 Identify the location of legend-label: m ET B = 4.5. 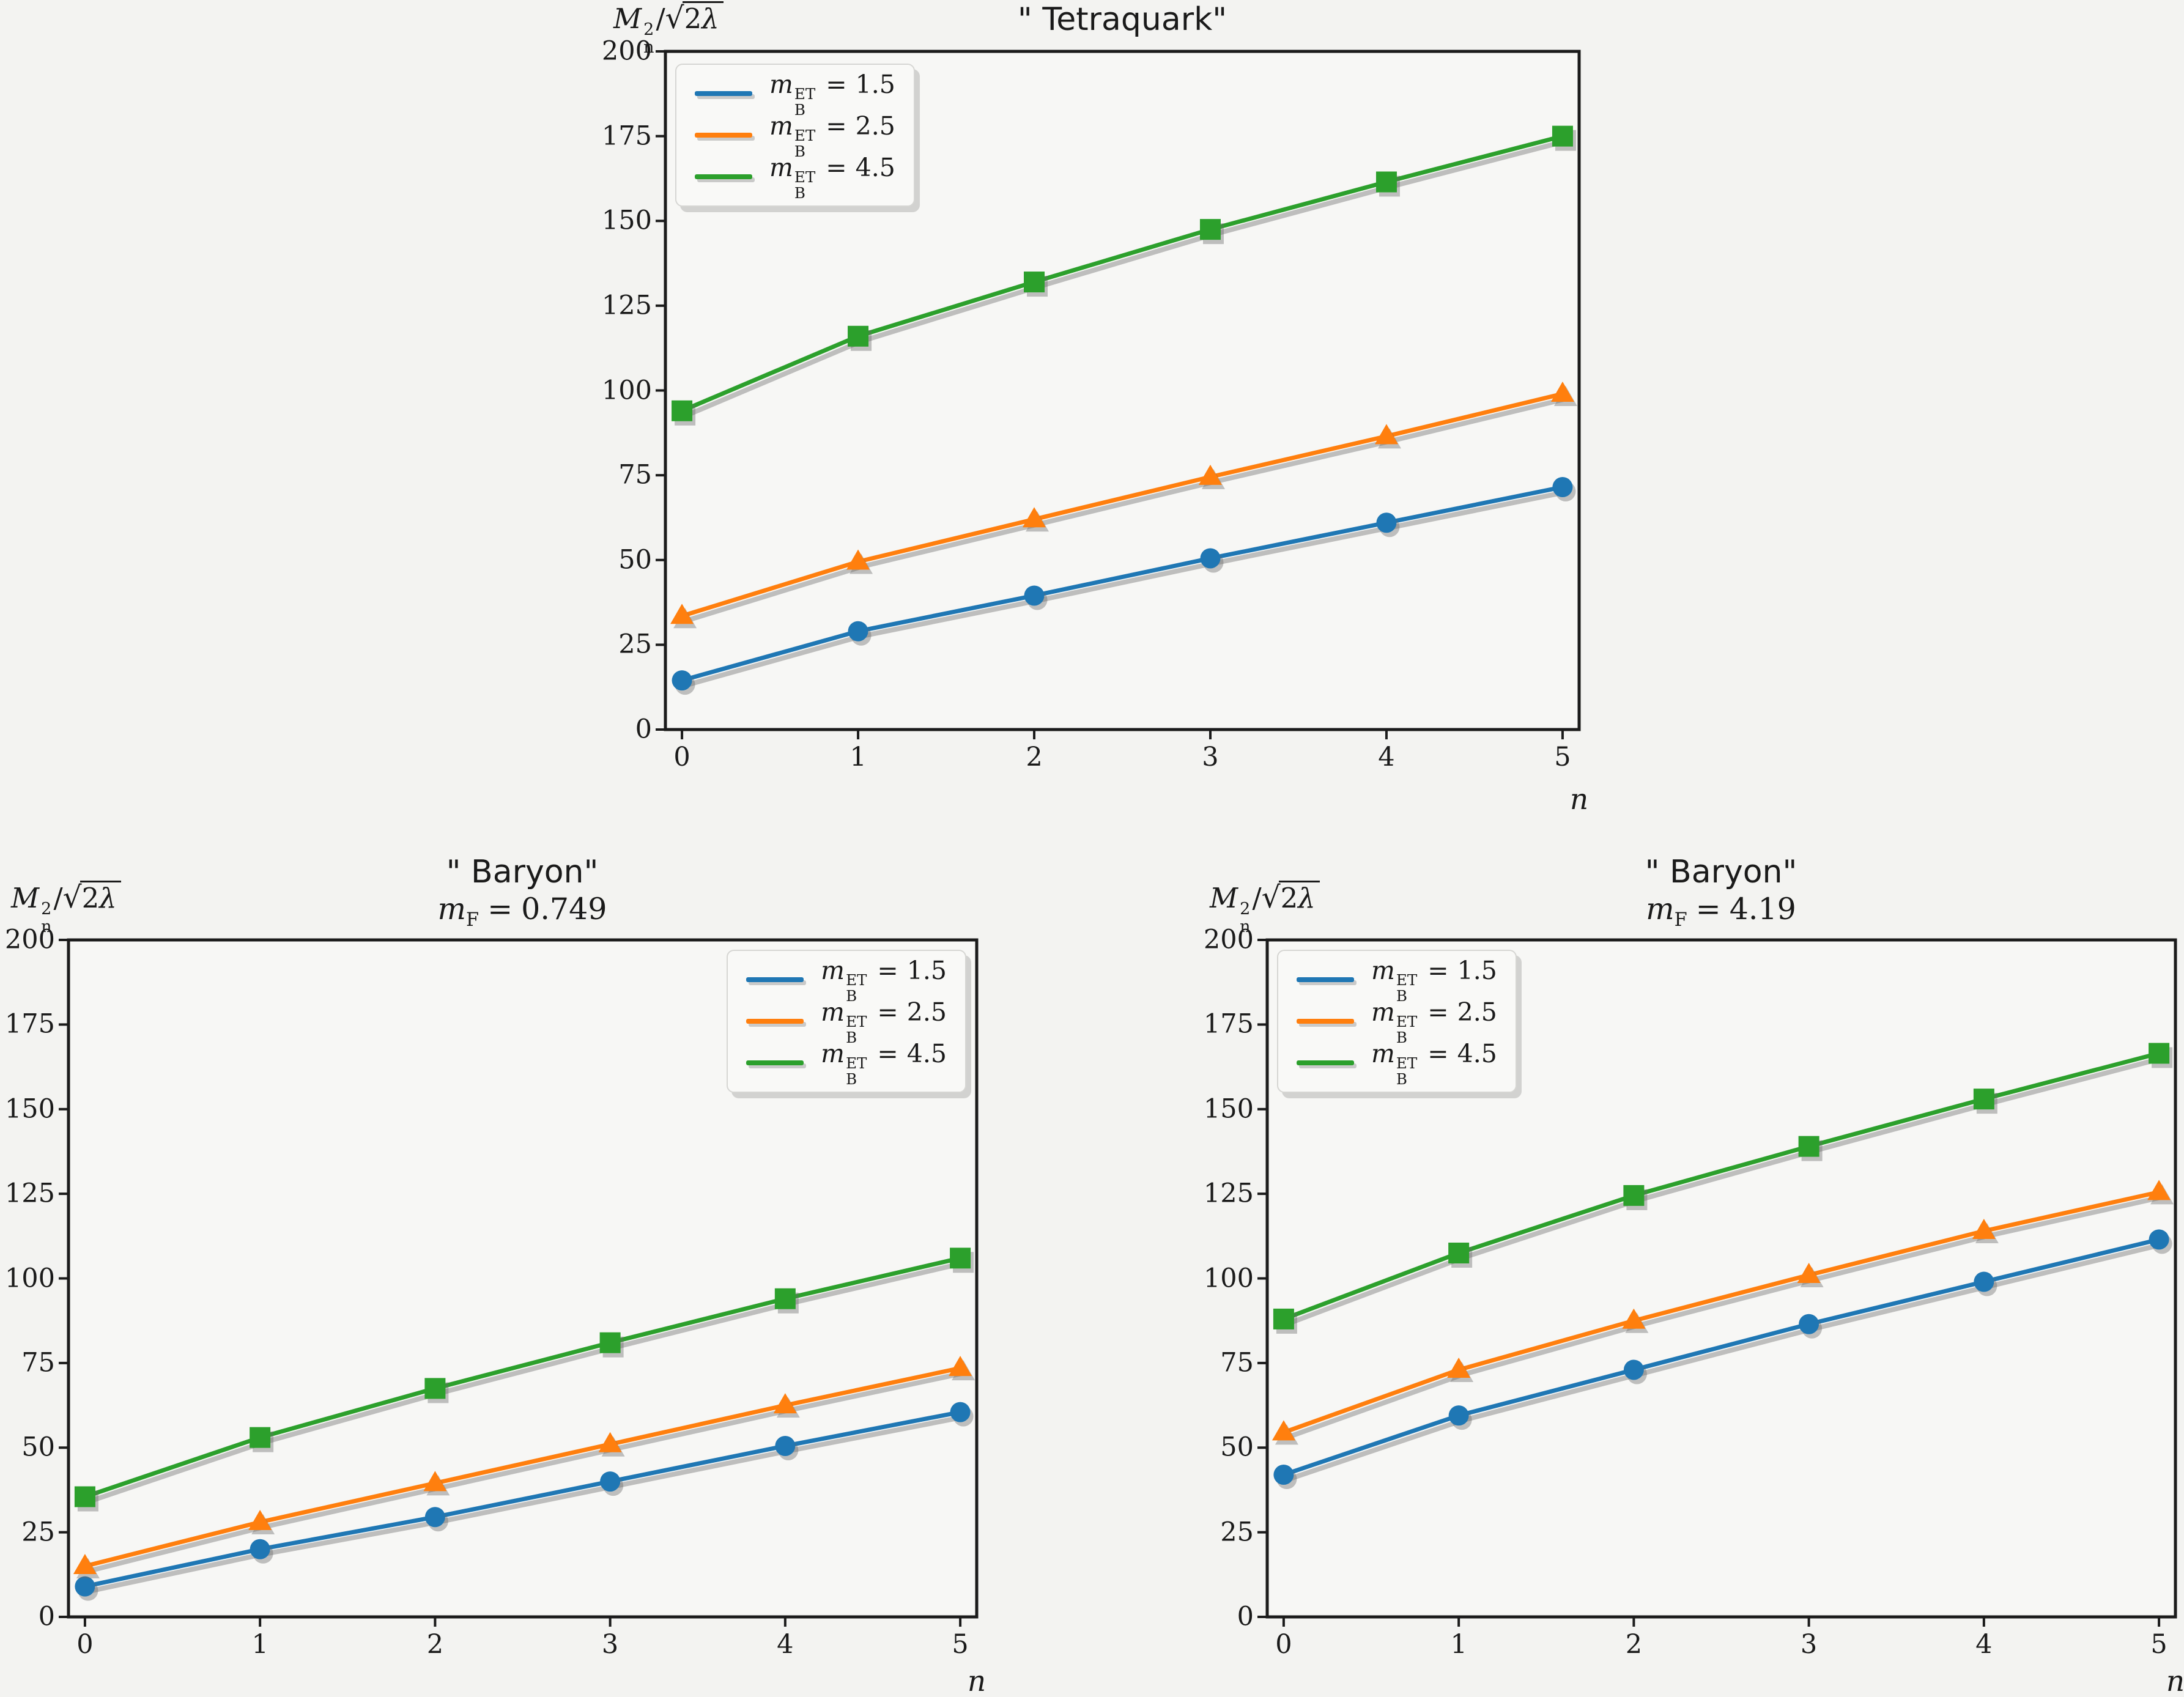
(884, 1063).